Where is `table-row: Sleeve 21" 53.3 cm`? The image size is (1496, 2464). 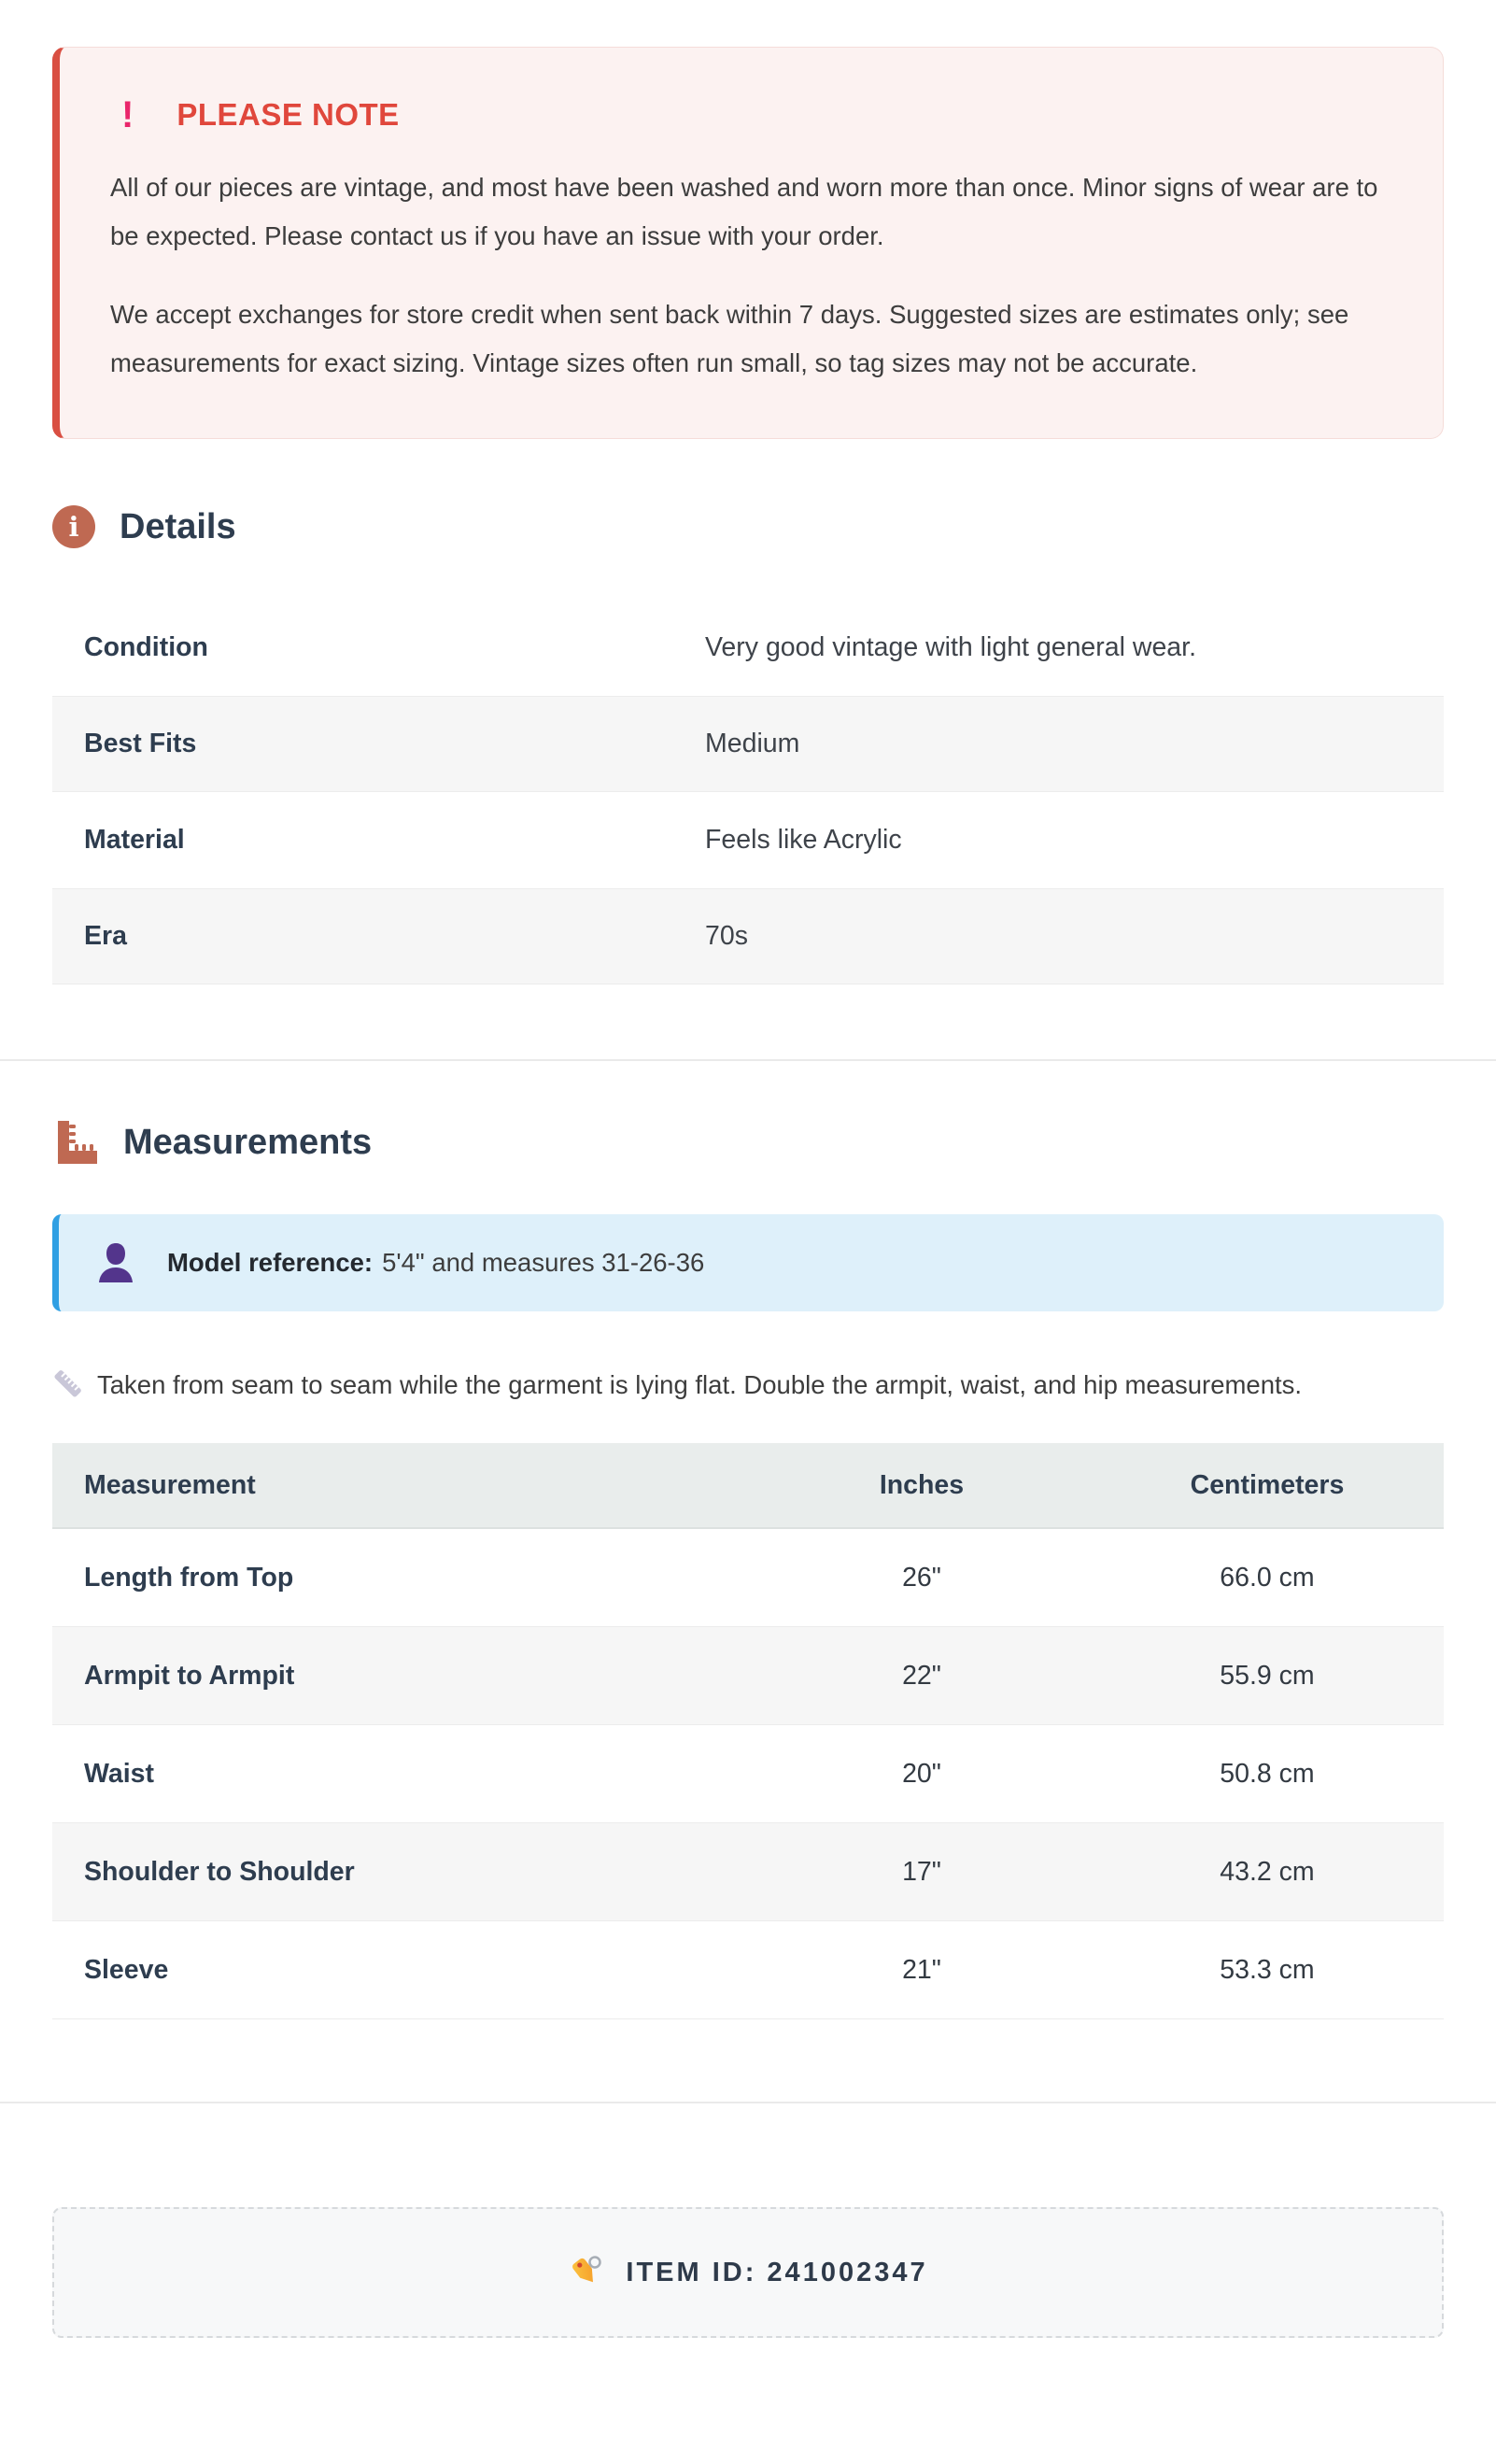 table-row: Sleeve 21" 53.3 cm is located at coordinates (748, 1970).